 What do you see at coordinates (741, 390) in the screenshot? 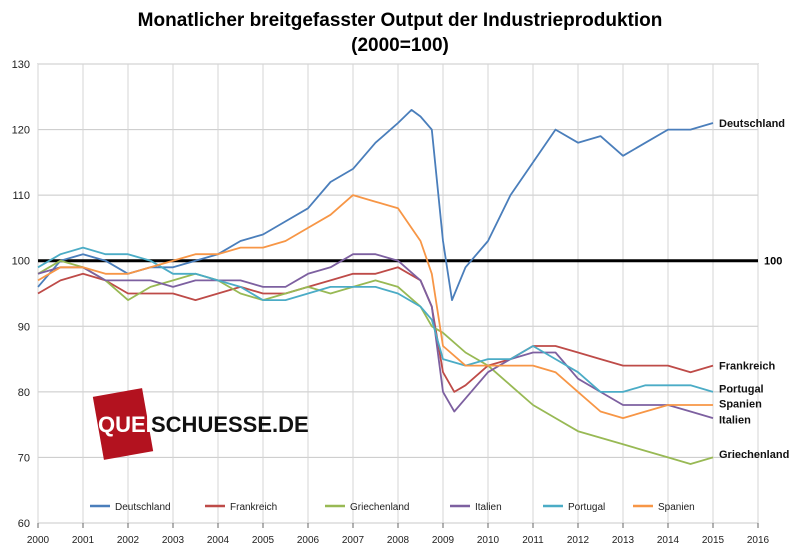
I see `end-label-portugal: Portugal` at bounding box center [741, 390].